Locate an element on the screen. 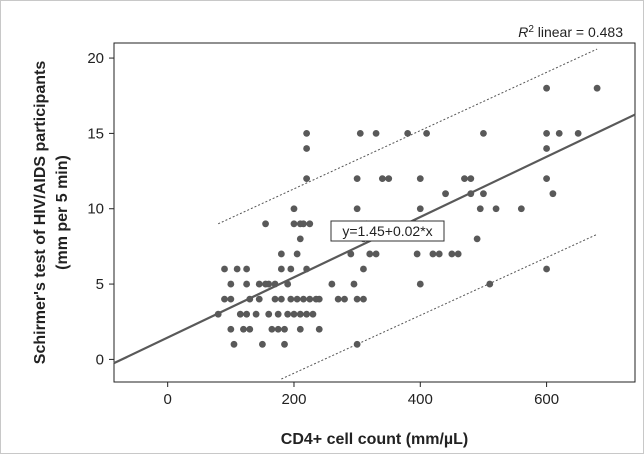 The height and width of the screenshot is (455, 644). x-tick-label: 0 is located at coordinates (168, 399).